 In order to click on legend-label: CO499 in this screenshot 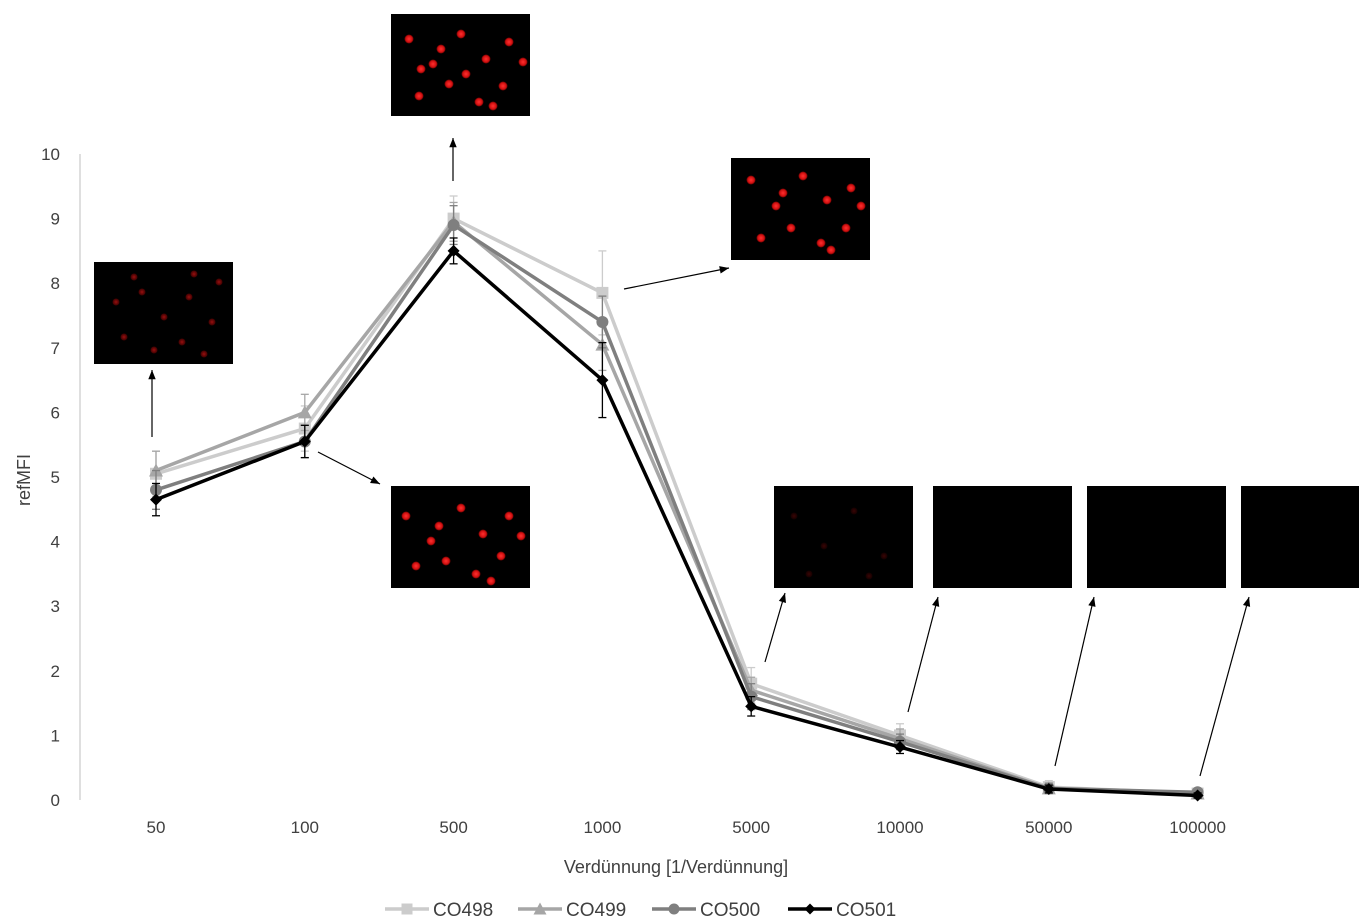, I will do `click(596, 910)`.